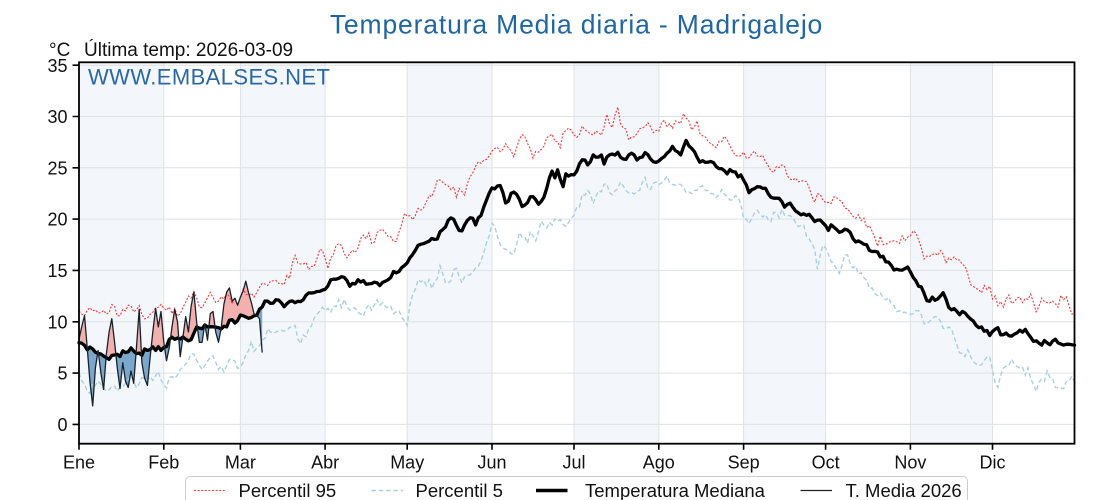 Image resolution: width=1120 pixels, height=500 pixels. Describe the element at coordinates (993, 463) in the screenshot. I see `svg-text: Dic` at that location.